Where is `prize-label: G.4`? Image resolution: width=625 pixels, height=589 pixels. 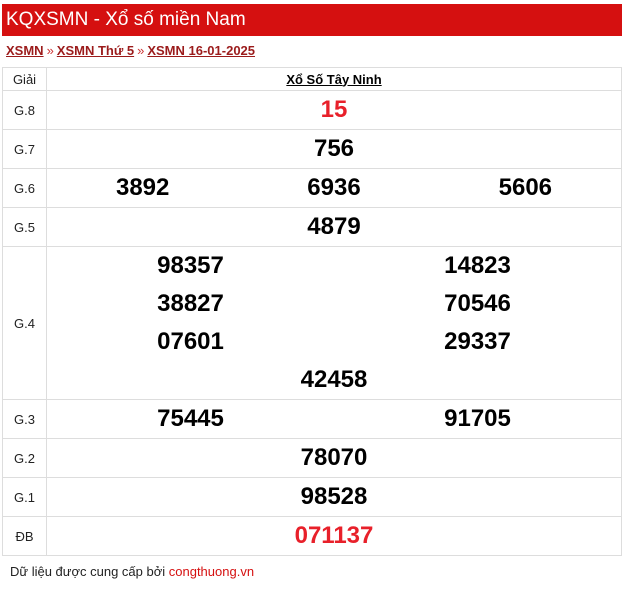 prize-label: G.4 is located at coordinates (24, 323).